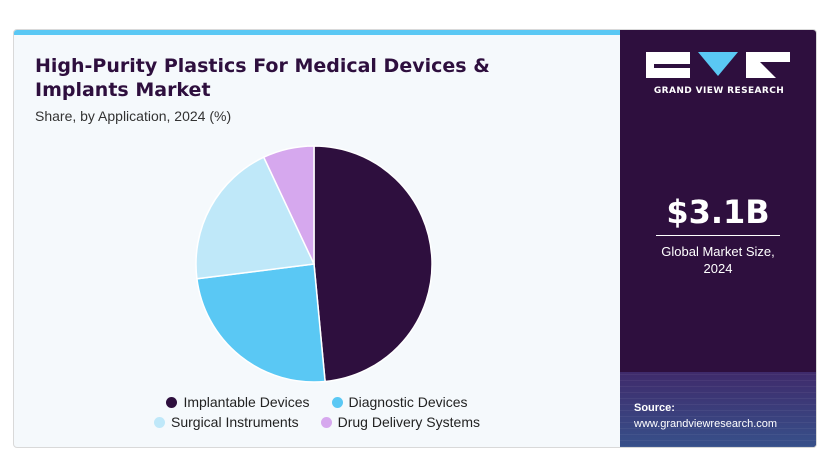 This screenshot has height=456, width=832. I want to click on chart-subtitle: Share, by Application, 2024 (%), so click(133, 116).